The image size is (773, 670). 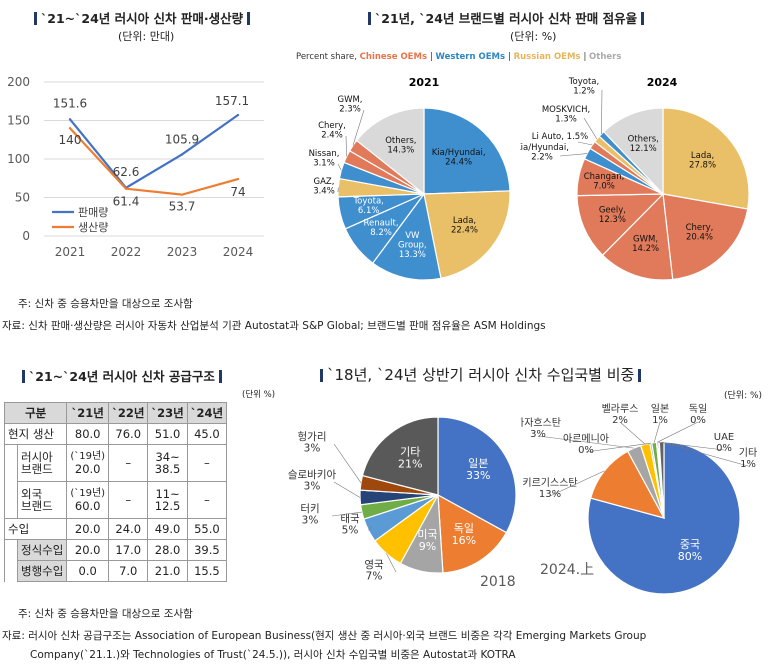 What do you see at coordinates (207, 434) in the screenshot?
I see `table-cell: 45.0` at bounding box center [207, 434].